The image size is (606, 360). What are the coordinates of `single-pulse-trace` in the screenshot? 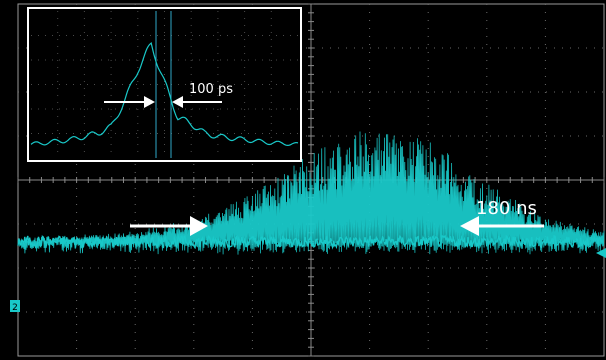 It's located at (164, 94).